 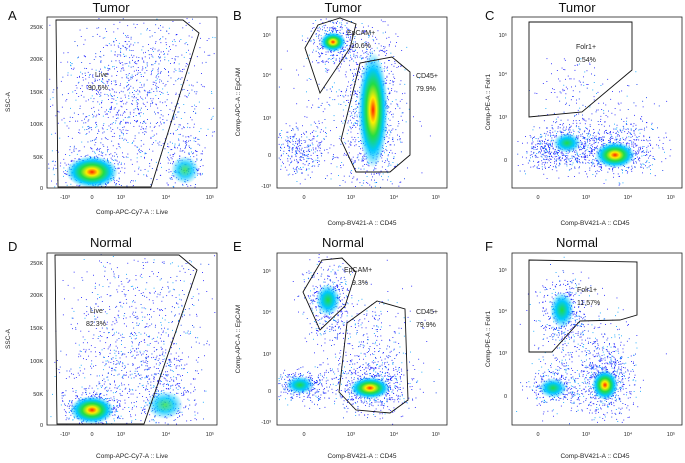 I want to click on gate-live-a, so click(x=127, y=103).